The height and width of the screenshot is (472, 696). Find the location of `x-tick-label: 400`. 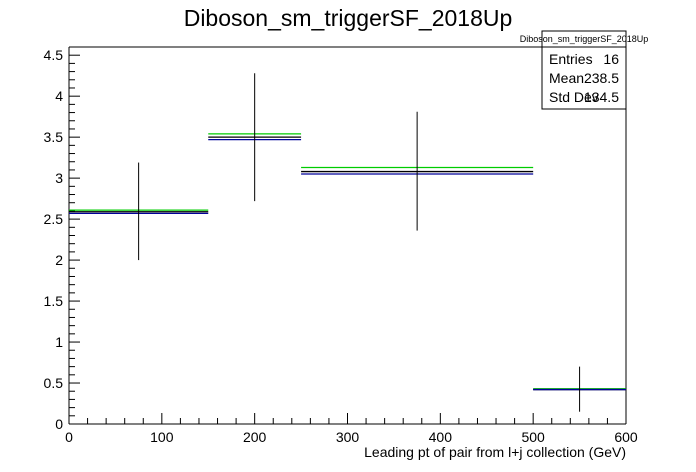

x-tick-label: 400 is located at coordinates (441, 437).